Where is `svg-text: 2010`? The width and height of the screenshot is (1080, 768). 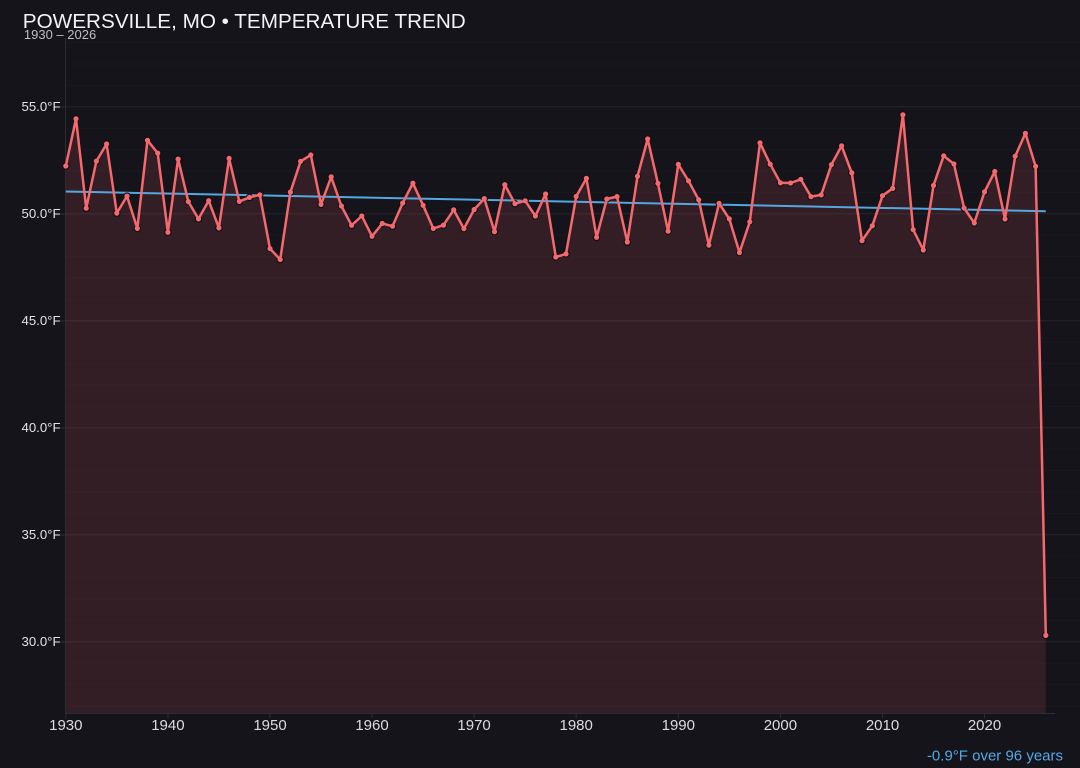 svg-text: 2010 is located at coordinates (882, 725).